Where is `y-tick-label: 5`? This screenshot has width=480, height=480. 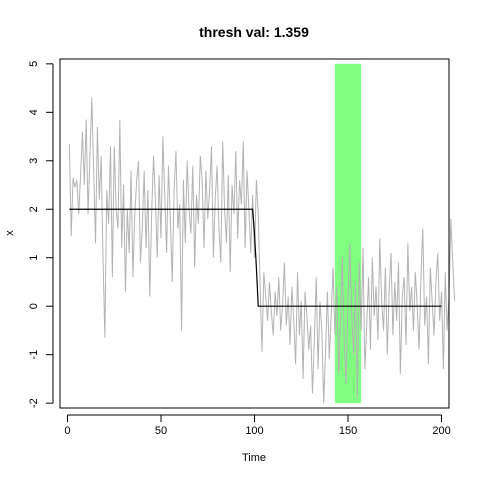 y-tick-label: 5 is located at coordinates (34, 64).